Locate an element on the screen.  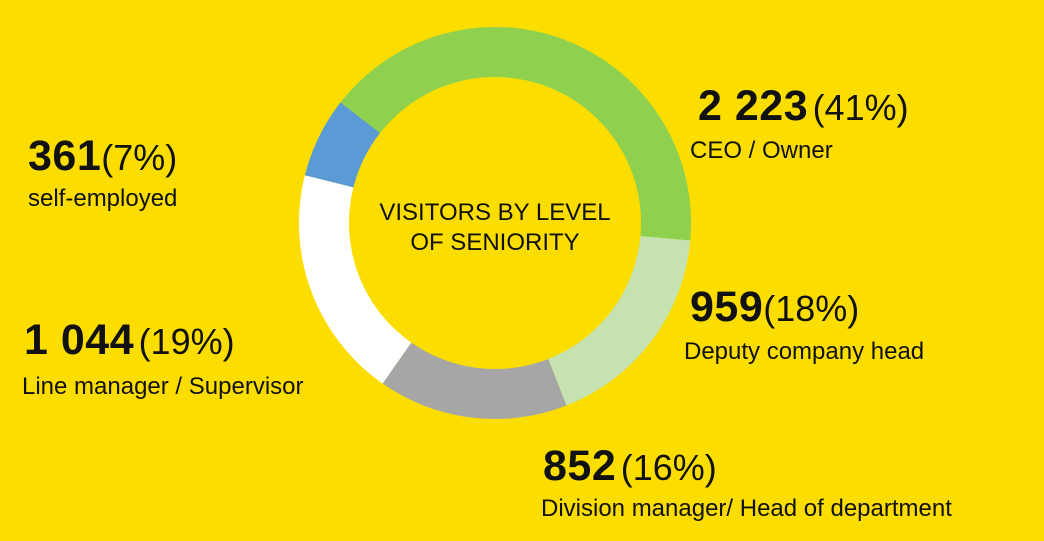
data-label-category: self-employed is located at coordinates (103, 198).